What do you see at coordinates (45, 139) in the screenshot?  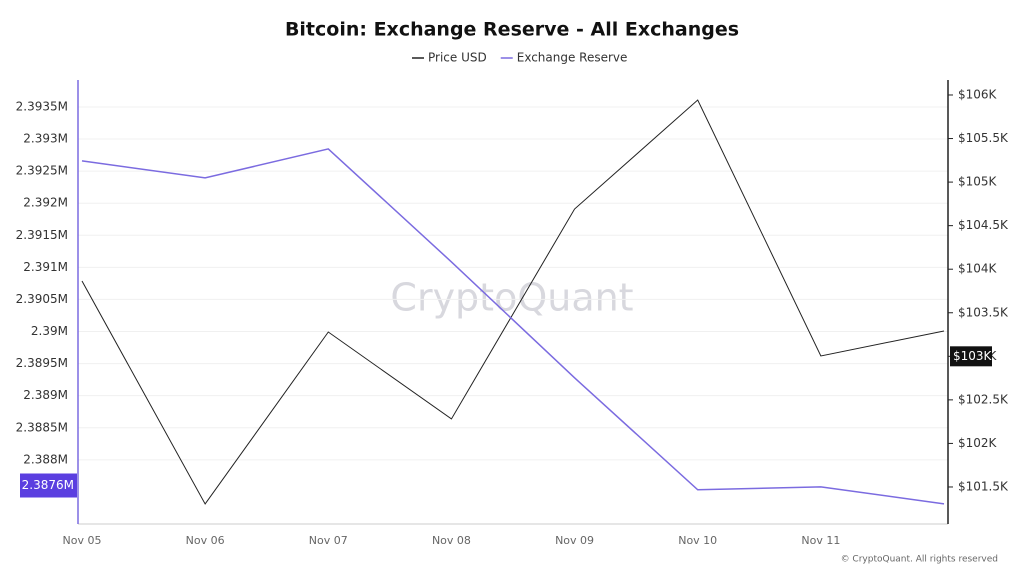 I see `y-tick-label: 2.393M` at bounding box center [45, 139].